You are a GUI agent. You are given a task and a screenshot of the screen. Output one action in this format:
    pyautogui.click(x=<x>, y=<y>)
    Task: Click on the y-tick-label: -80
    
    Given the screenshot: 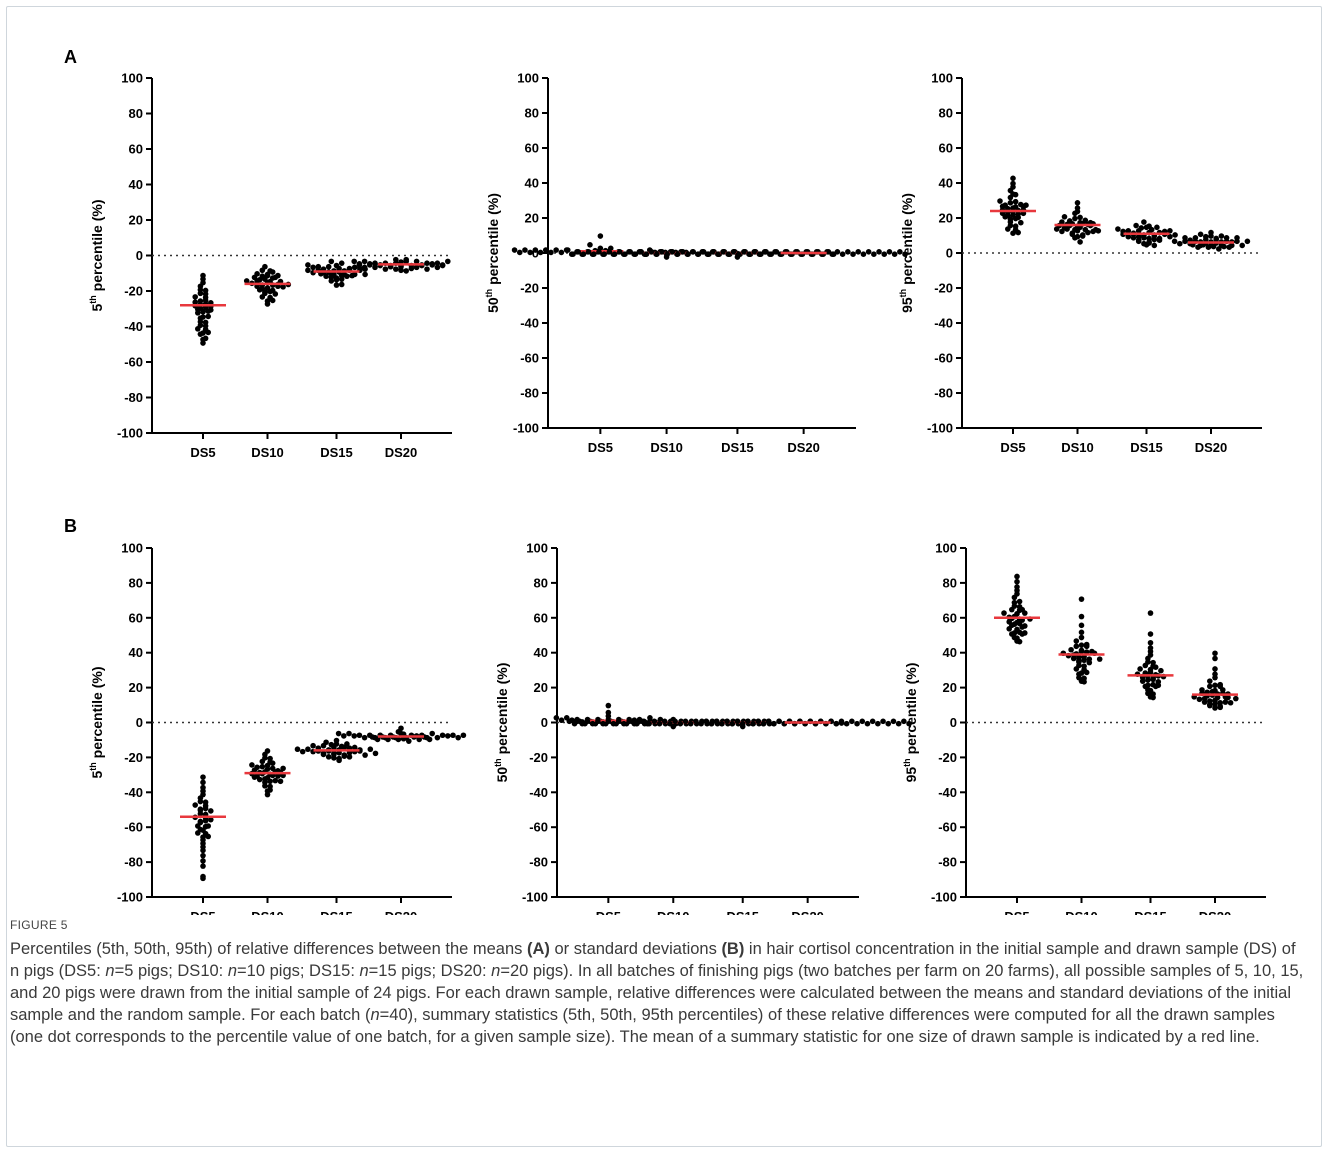 What is the action you would take?
    pyautogui.click(x=133, y=862)
    